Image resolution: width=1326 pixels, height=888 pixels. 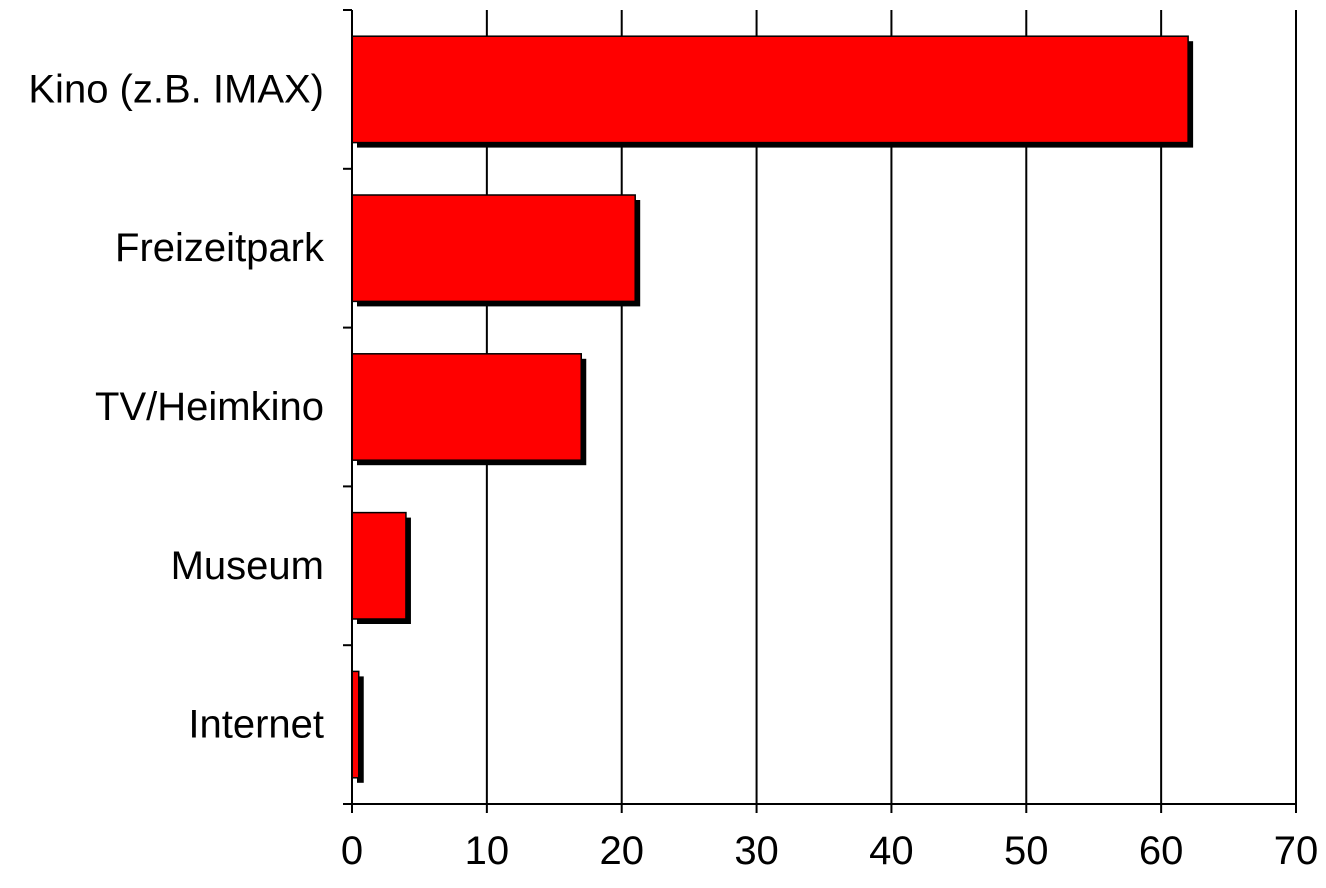 What do you see at coordinates (256, 725) in the screenshot?
I see `category-label-4: Internet` at bounding box center [256, 725].